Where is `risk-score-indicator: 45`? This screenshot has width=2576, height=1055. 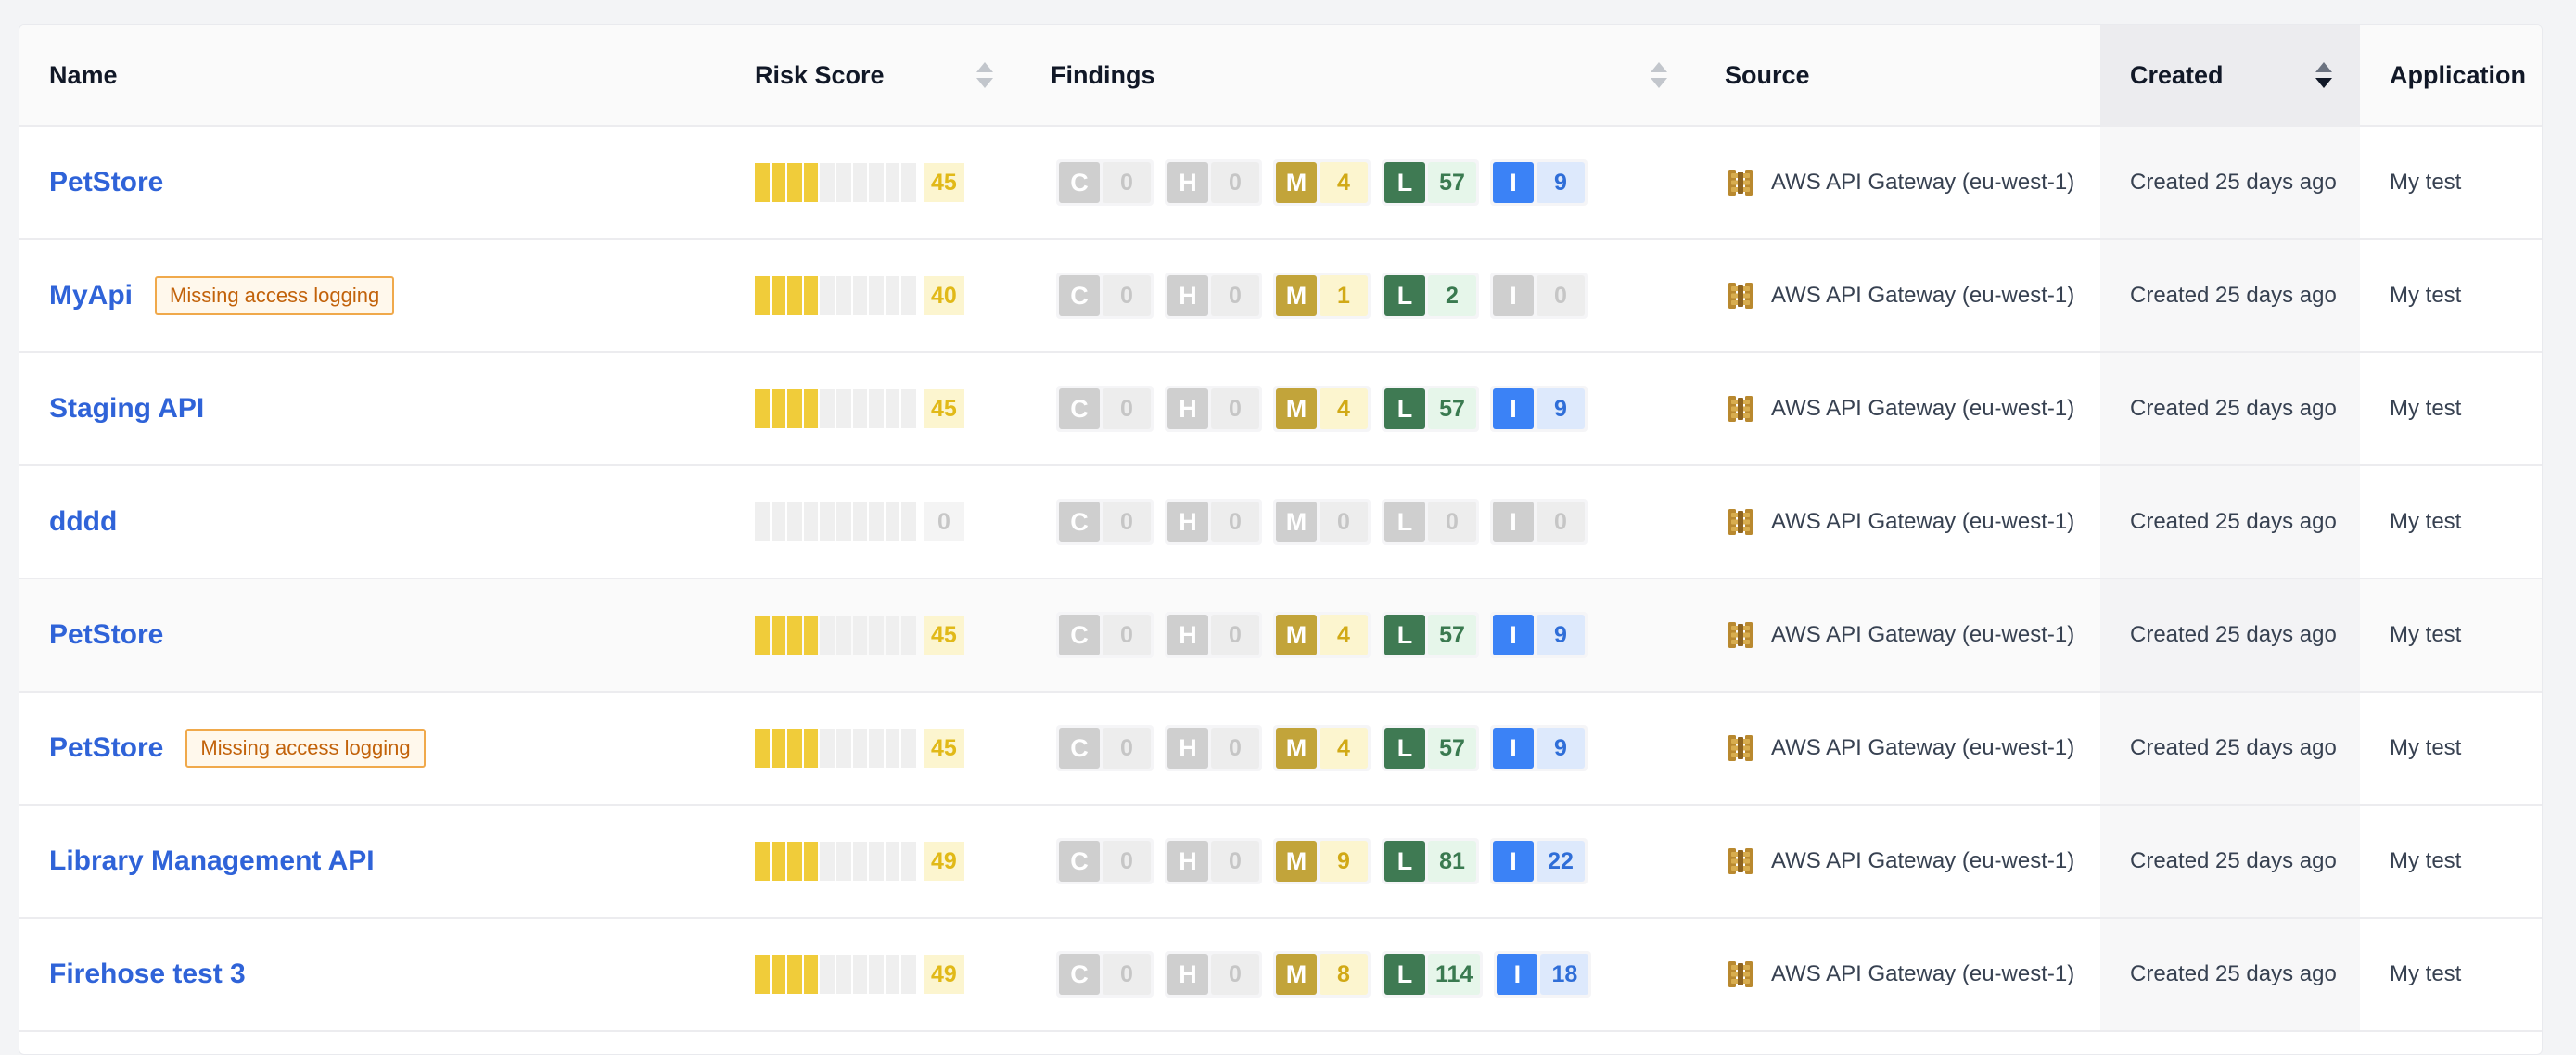 risk-score-indicator: 45 is located at coordinates (888, 748).